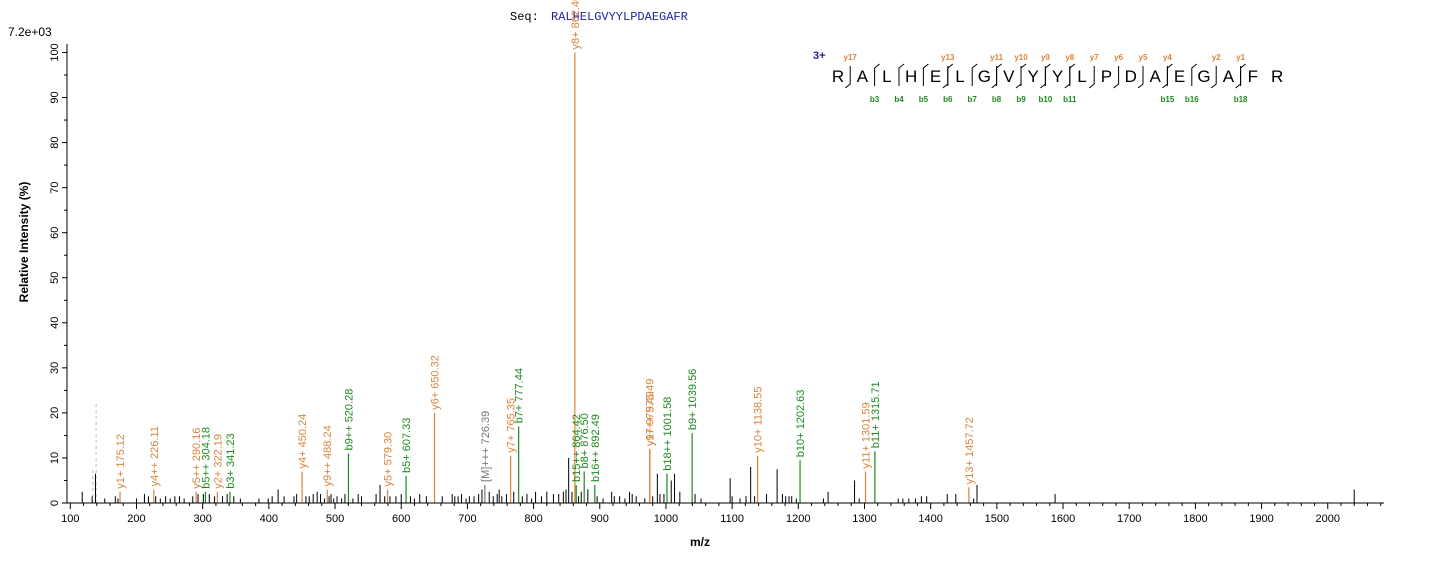 The width and height of the screenshot is (1436, 562). Describe the element at coordinates (935, 76) in the screenshot. I see `residue: E` at that location.